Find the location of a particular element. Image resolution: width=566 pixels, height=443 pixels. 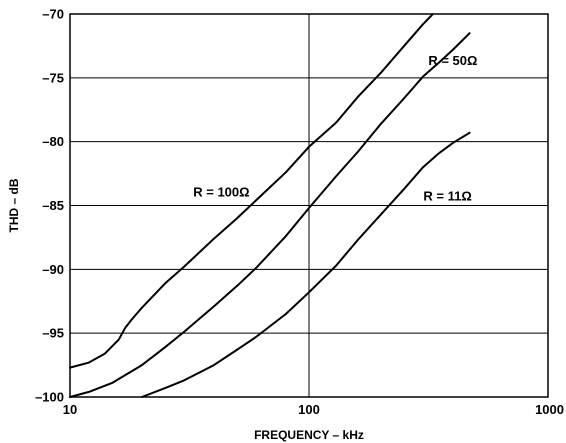

x-tick-labels: 10 100 1000 is located at coordinates (313, 409).